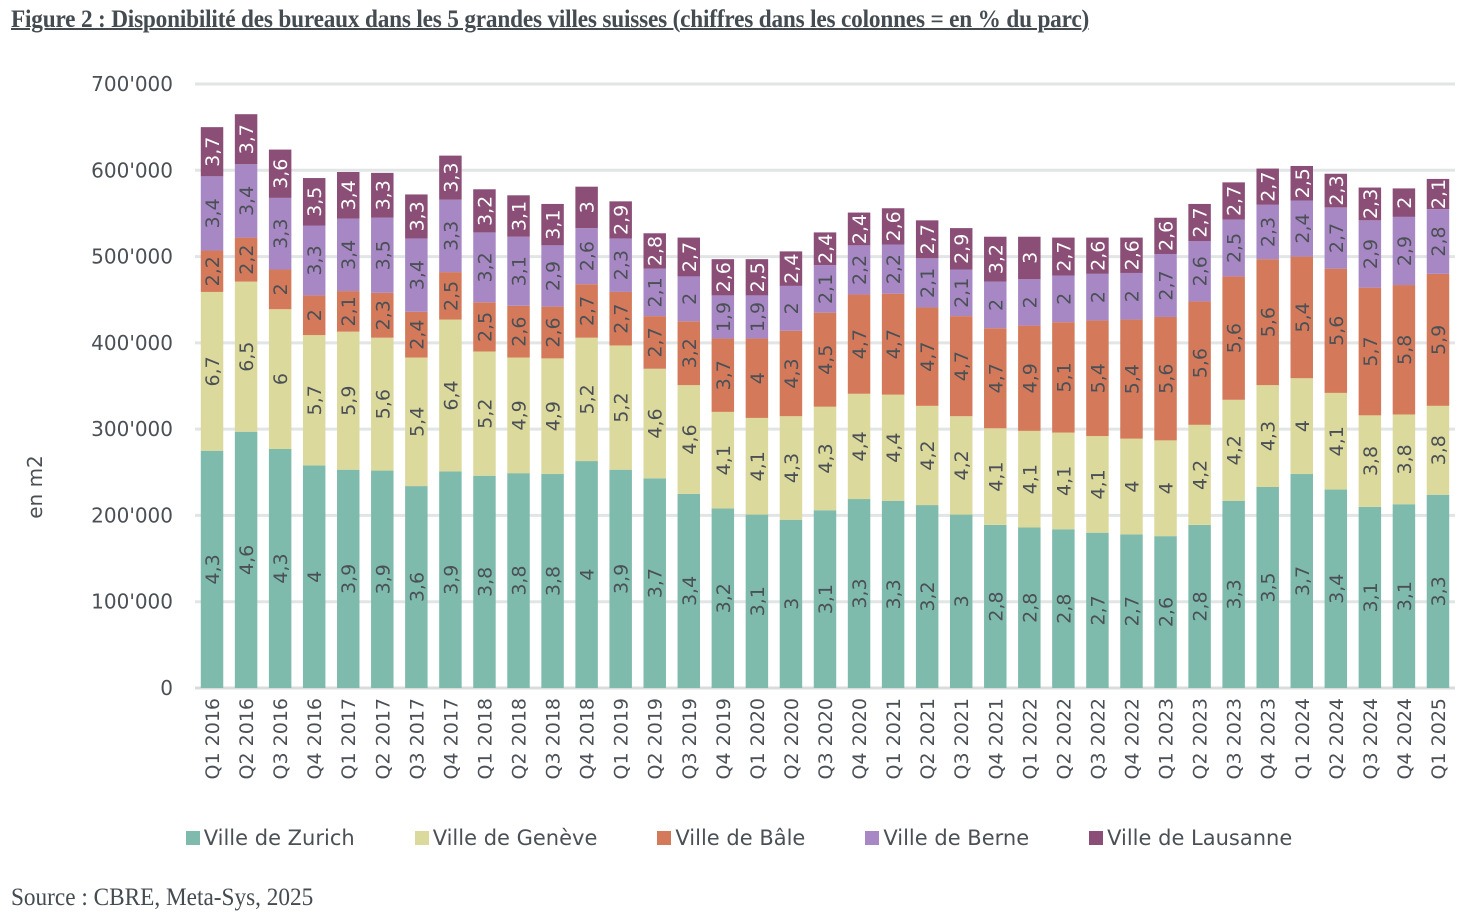 The height and width of the screenshot is (921, 1478). I want to click on x-tick-label: Q2 2023, so click(1201, 738).